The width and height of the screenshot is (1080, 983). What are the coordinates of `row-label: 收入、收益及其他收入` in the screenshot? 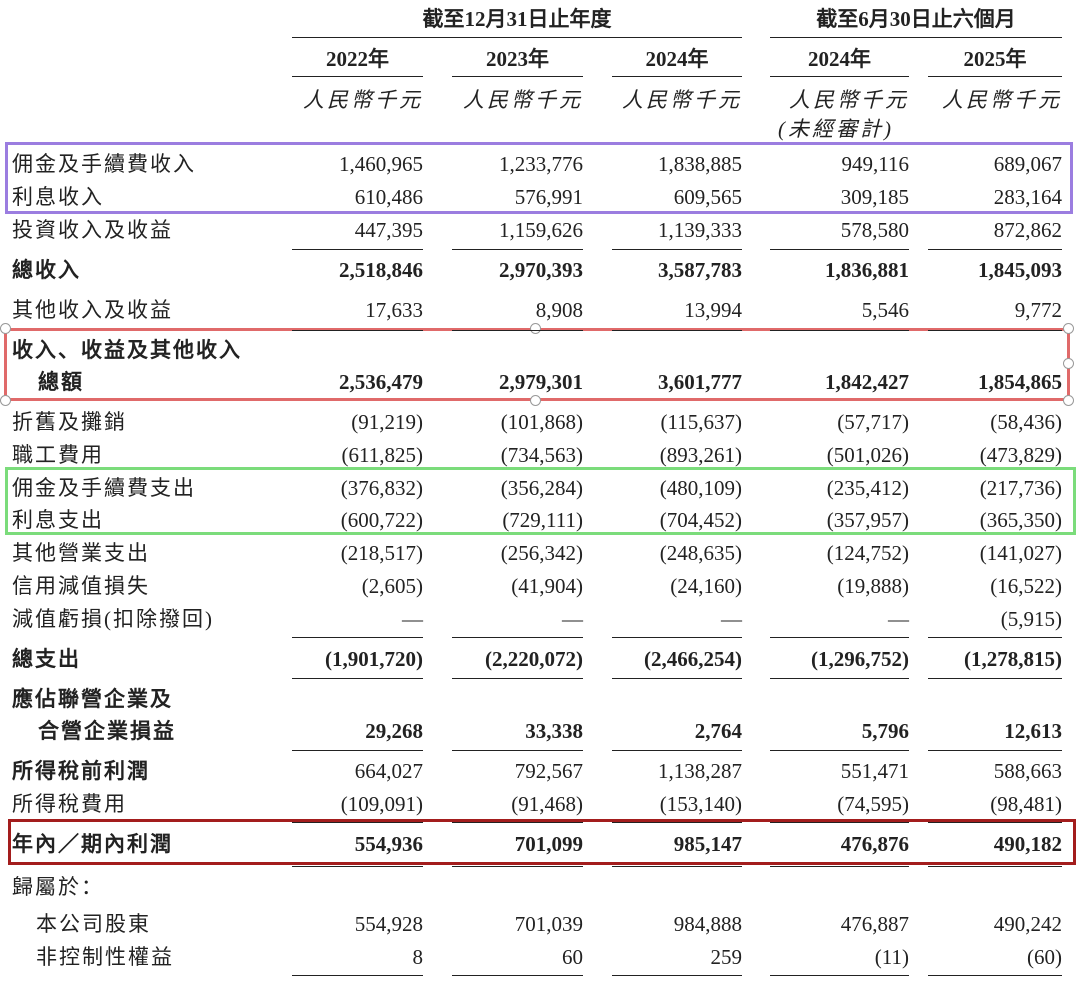 It's located at (127, 350).